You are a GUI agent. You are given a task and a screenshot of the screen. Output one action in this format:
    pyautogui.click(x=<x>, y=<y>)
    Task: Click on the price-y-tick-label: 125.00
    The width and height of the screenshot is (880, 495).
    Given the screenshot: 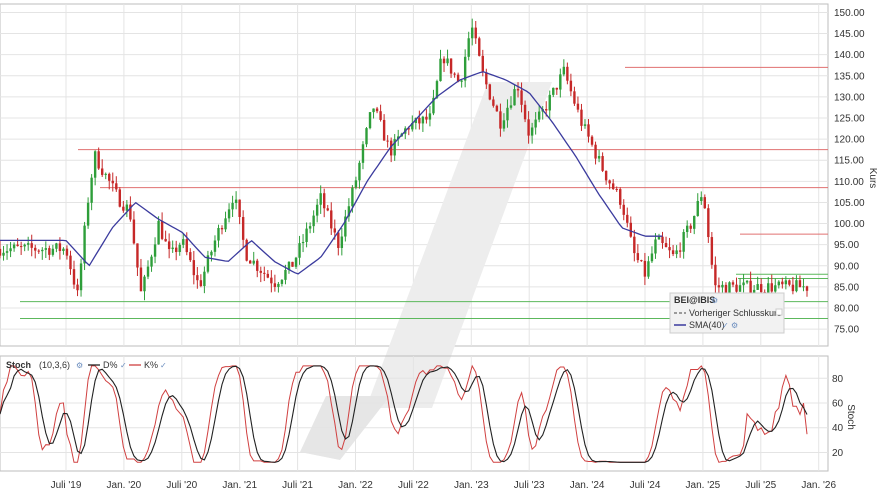 What is the action you would take?
    pyautogui.click(x=849, y=119)
    